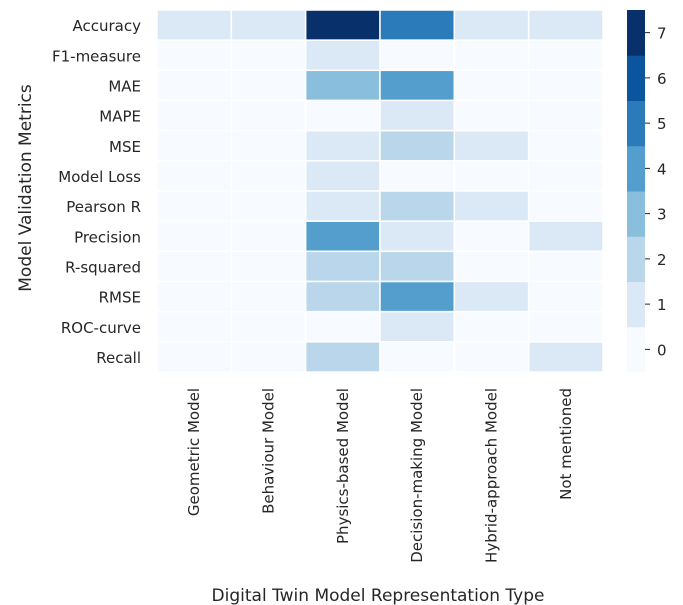 Image resolution: width=683 pixels, height=605 pixels. I want to click on colorbar-tick-label: 5, so click(662, 124).